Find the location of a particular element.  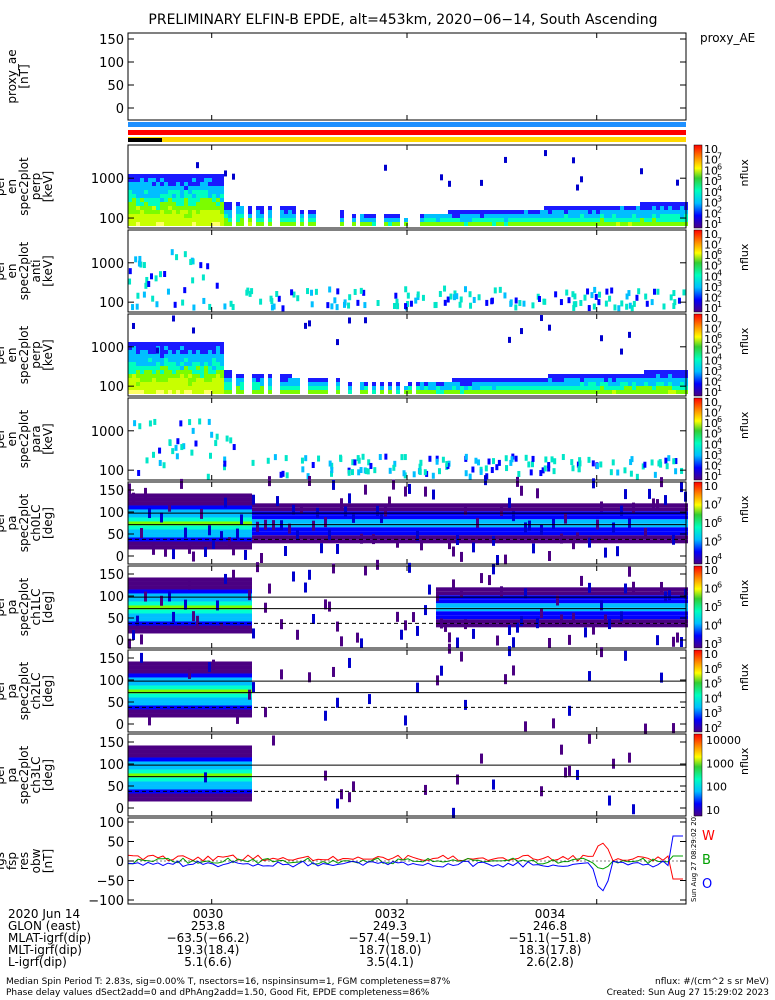

colorbar-tick: 10 is located at coordinates (711, 224).